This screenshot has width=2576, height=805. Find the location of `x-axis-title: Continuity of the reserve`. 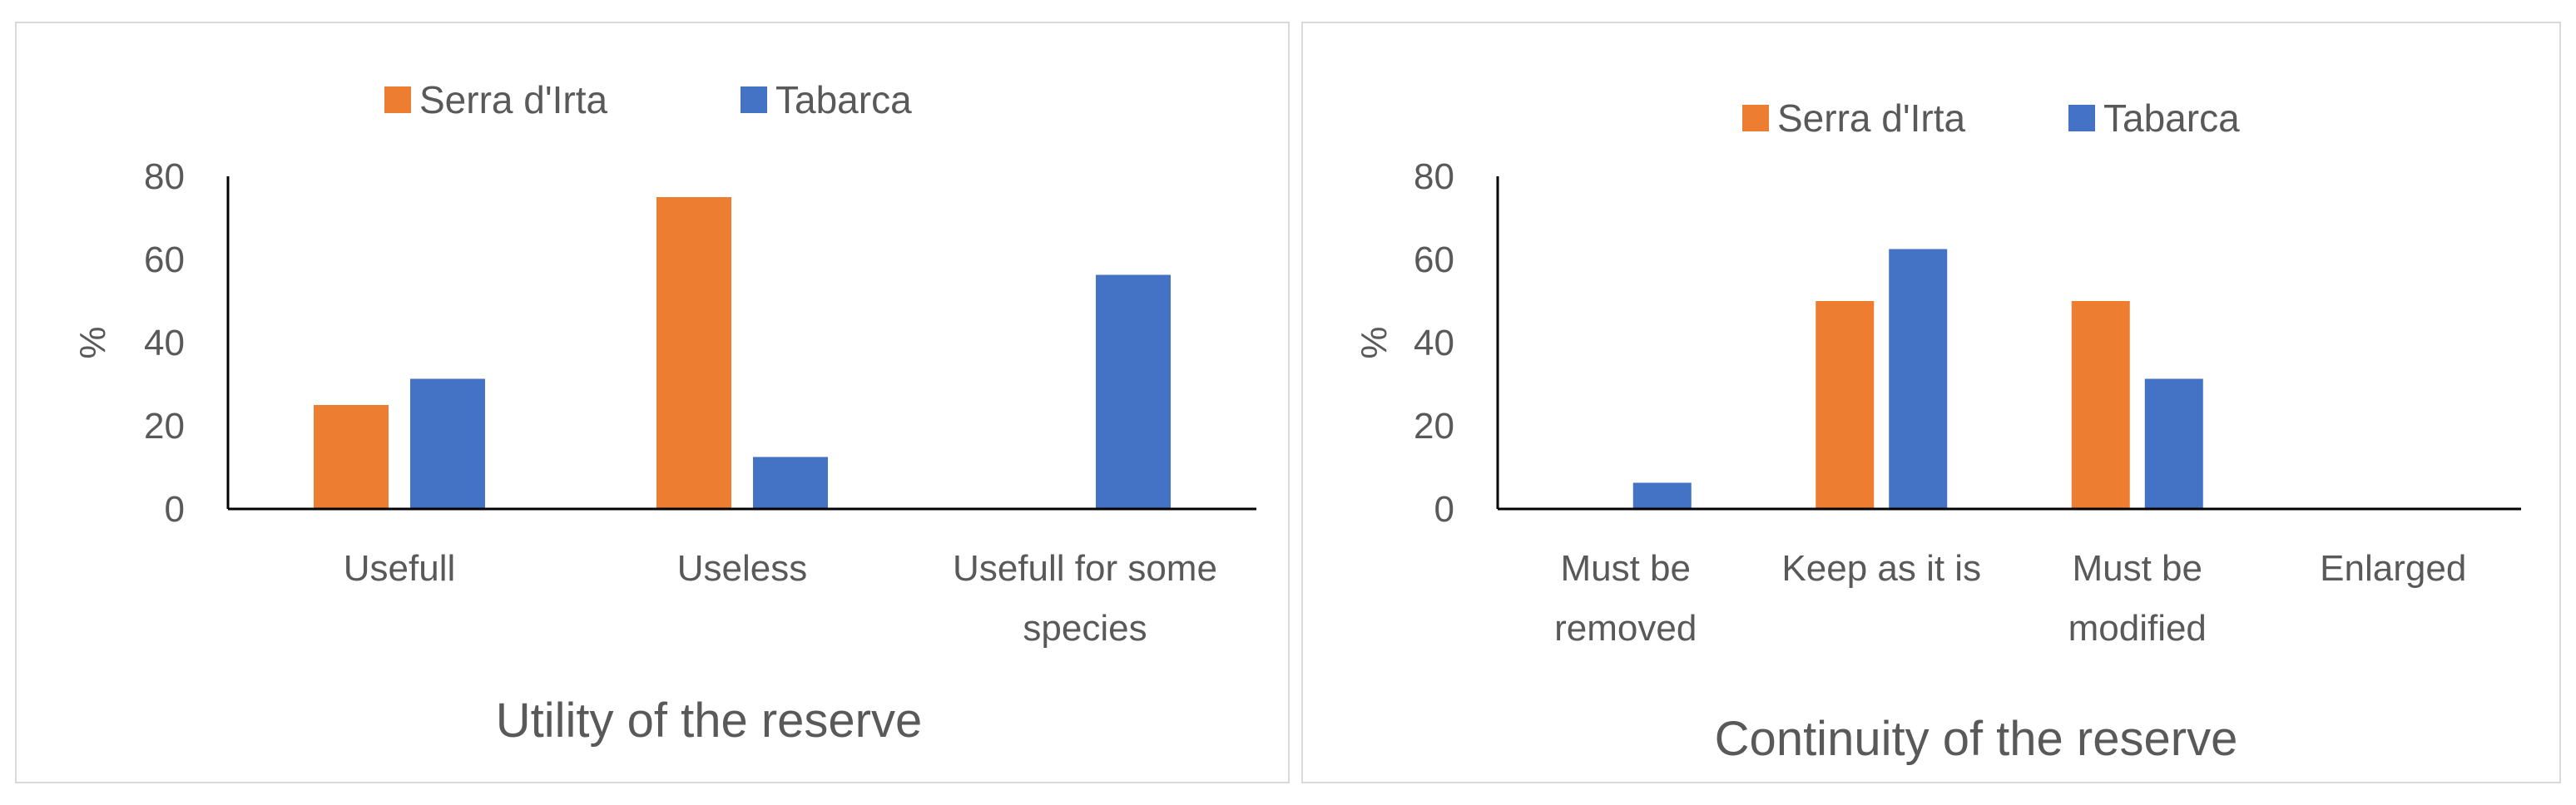

x-axis-title: Continuity of the reserve is located at coordinates (1977, 739).